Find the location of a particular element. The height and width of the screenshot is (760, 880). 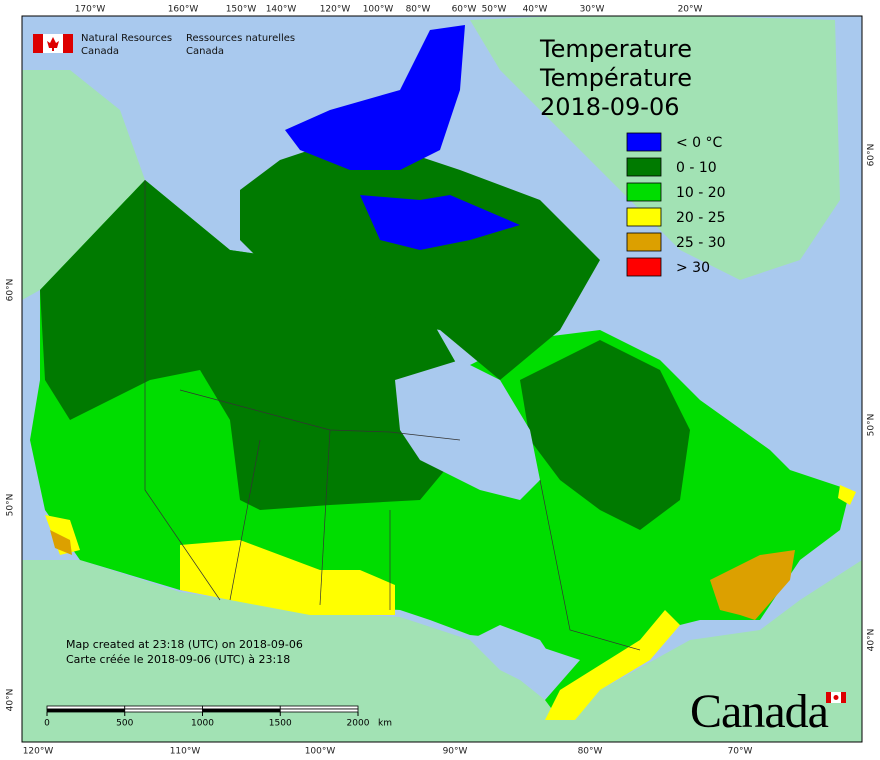

alaska is located at coordinates (83, 185).